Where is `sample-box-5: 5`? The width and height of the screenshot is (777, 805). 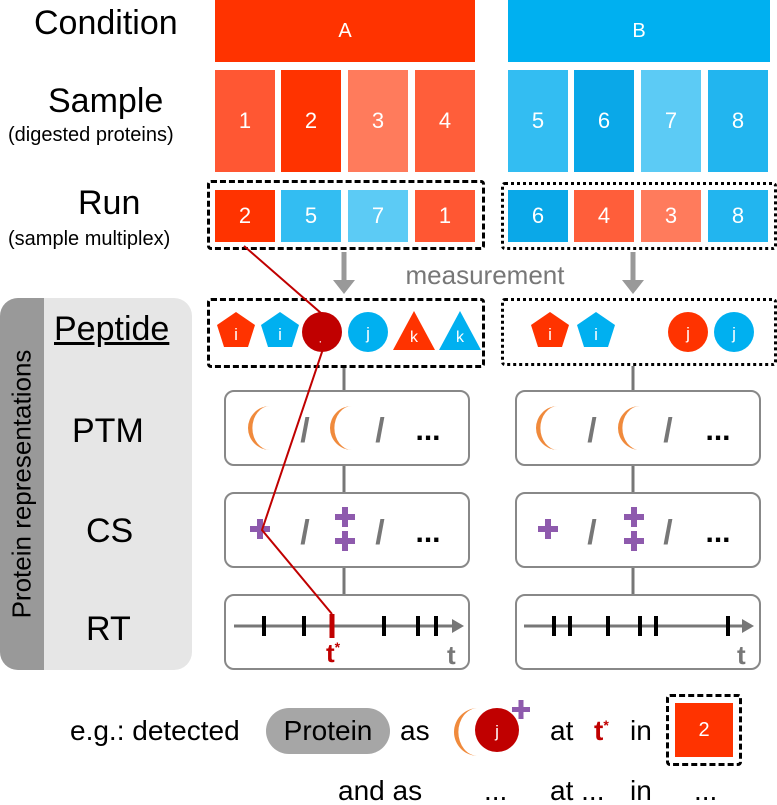
sample-box-5: 5 is located at coordinates (538, 121).